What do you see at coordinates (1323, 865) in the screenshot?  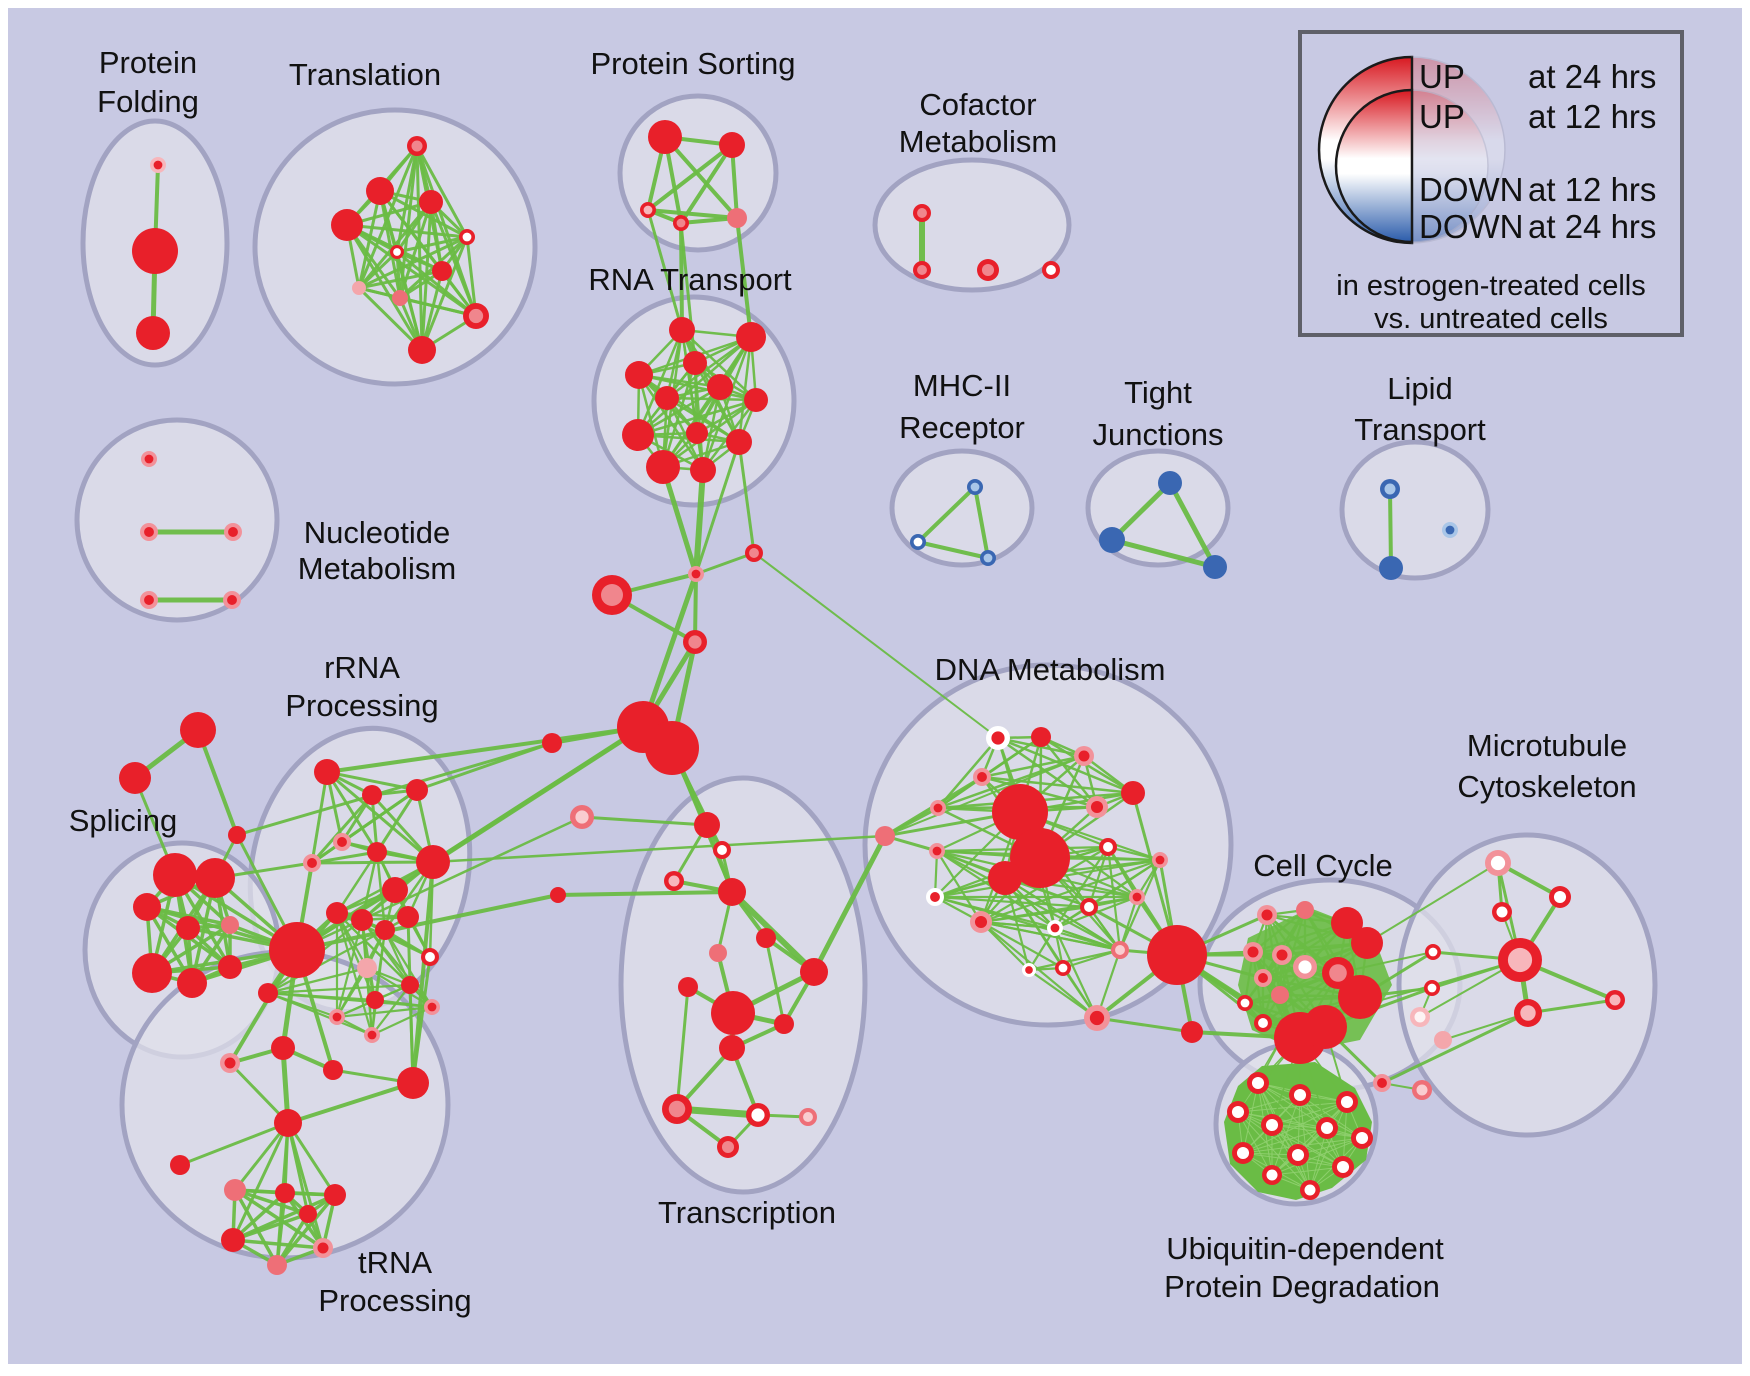 I see `cluster-label-cell-cycle: Cell Cycle` at bounding box center [1323, 865].